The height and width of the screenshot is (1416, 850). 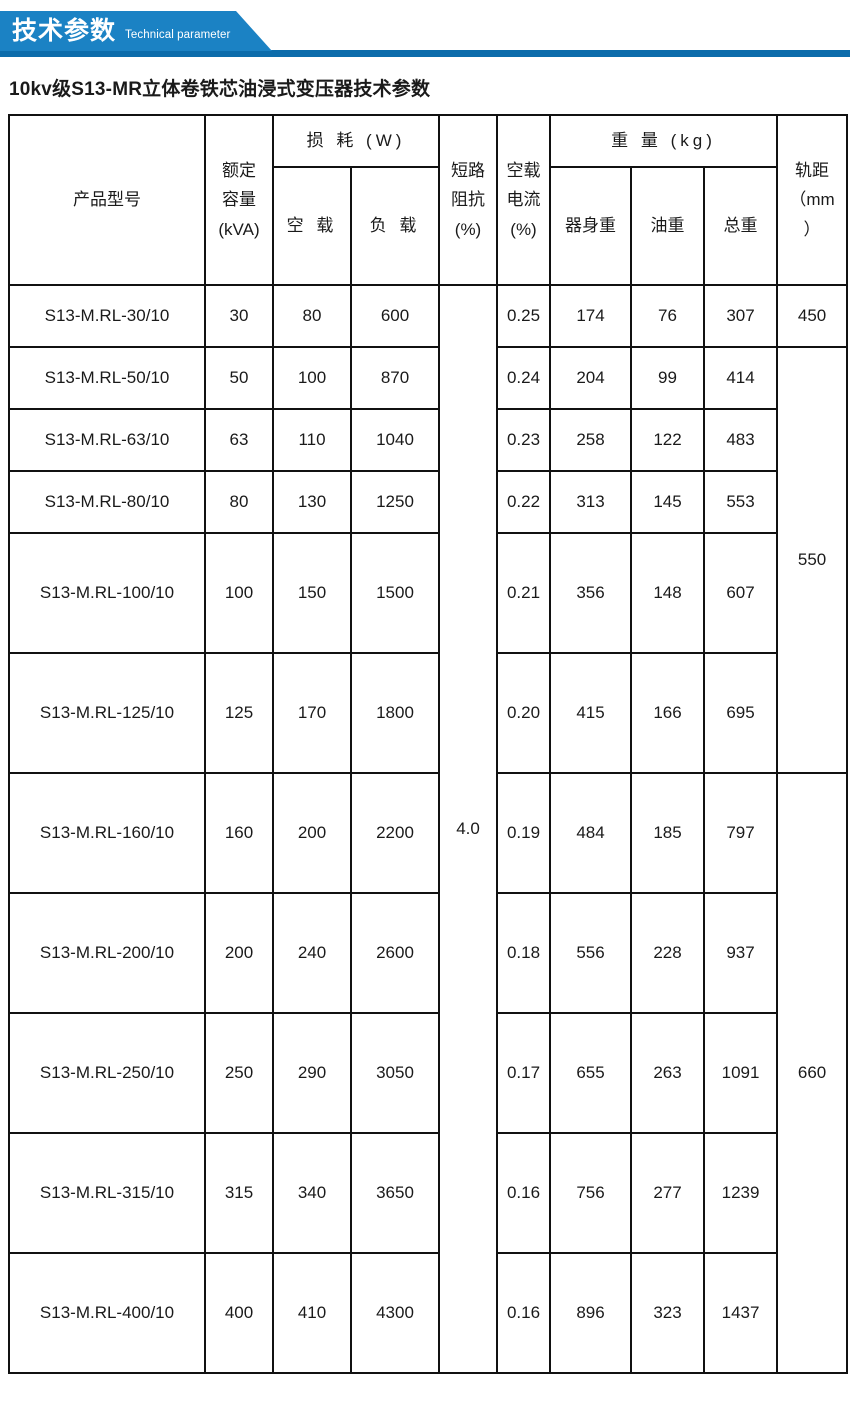 I want to click on cell-model: S13-M.RL-100/10, so click(x=107, y=593).